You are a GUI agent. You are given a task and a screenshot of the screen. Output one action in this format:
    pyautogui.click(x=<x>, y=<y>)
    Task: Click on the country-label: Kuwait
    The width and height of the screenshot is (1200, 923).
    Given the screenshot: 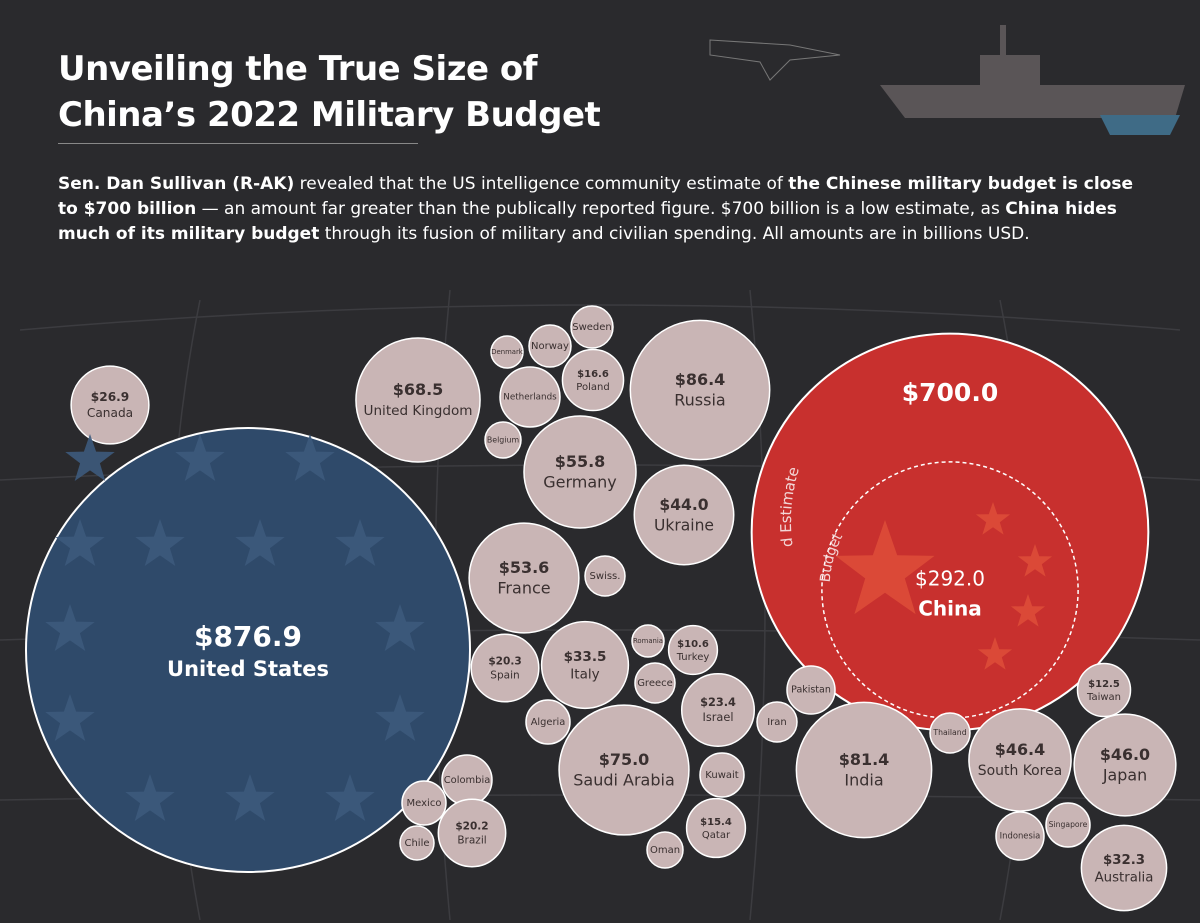 What is the action you would take?
    pyautogui.click(x=721, y=775)
    